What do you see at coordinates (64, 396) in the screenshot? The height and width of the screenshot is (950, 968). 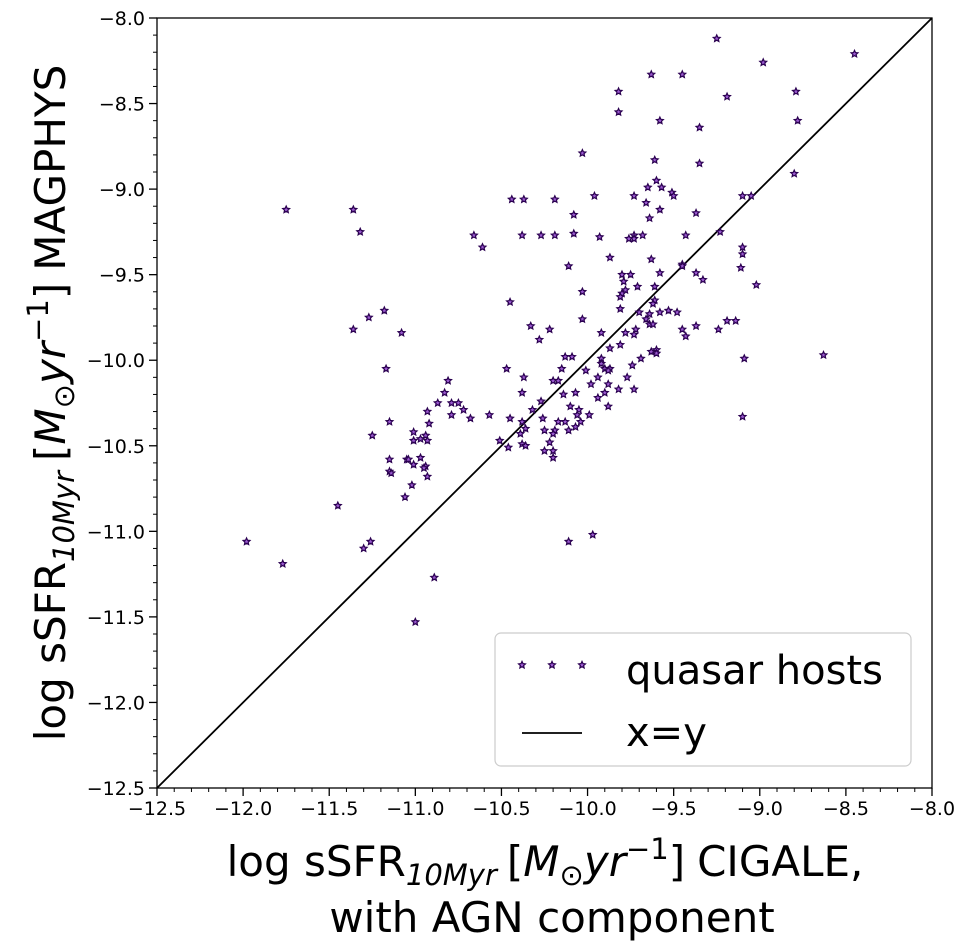 I see `y-label-unit-sun: ⊙` at bounding box center [64, 396].